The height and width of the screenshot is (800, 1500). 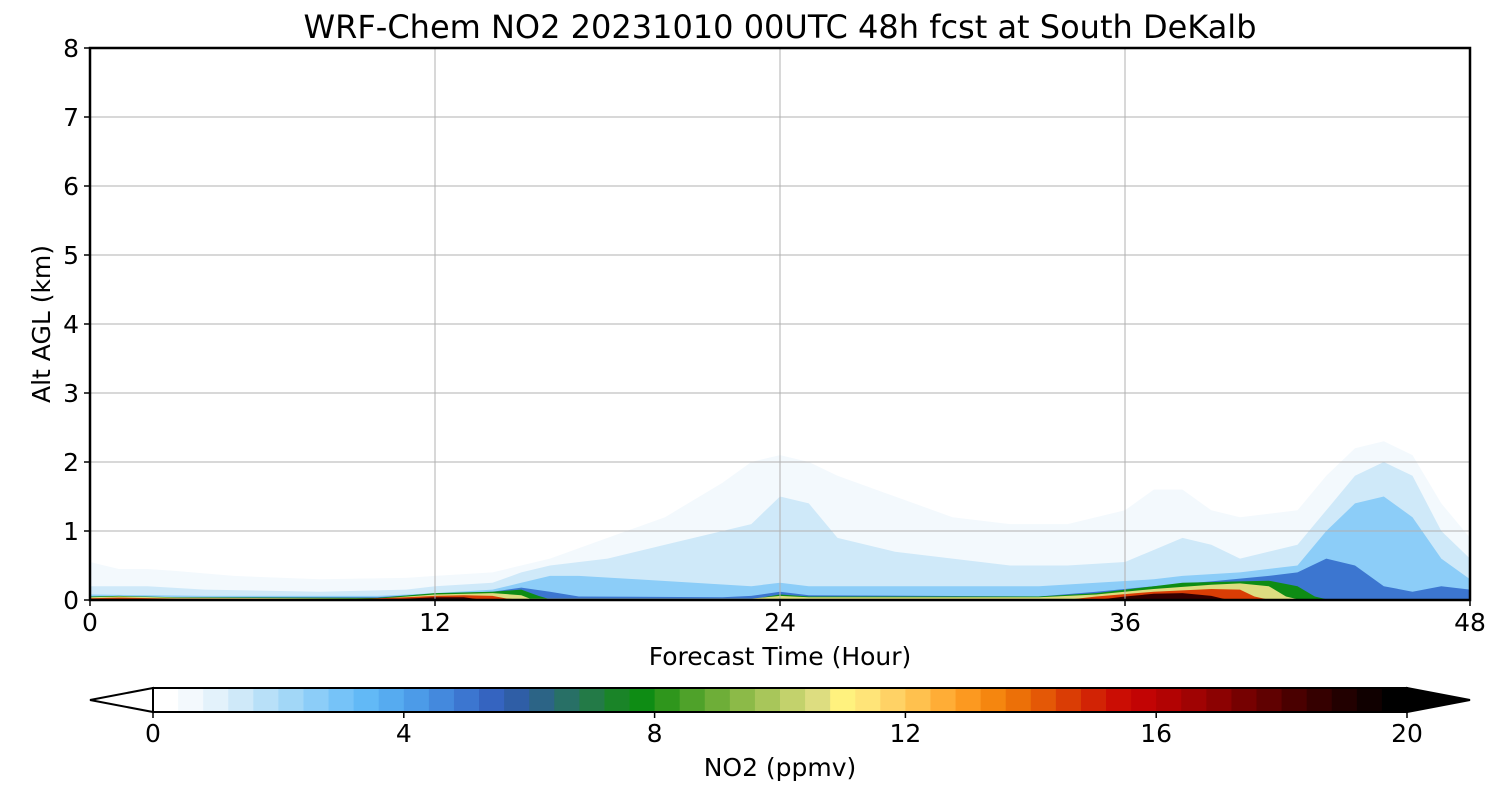 What do you see at coordinates (41, 324) in the screenshot?
I see `y-axis-label: Alt AGL (km)` at bounding box center [41, 324].